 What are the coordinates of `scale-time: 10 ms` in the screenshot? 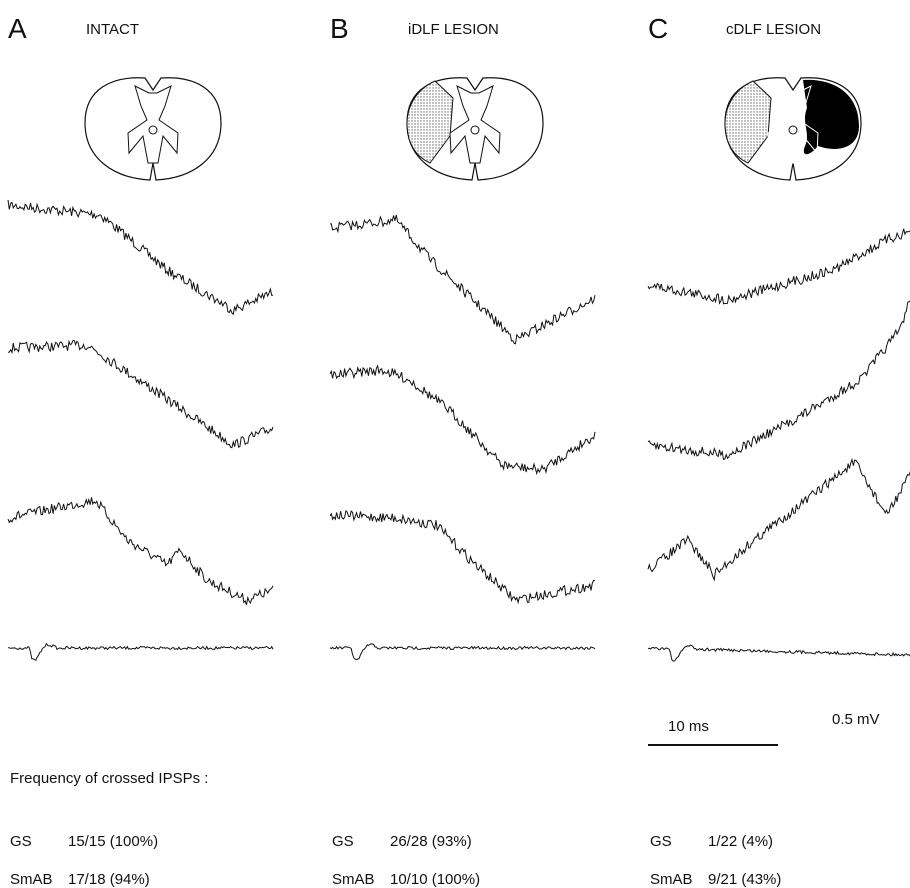 It's located at (688, 726).